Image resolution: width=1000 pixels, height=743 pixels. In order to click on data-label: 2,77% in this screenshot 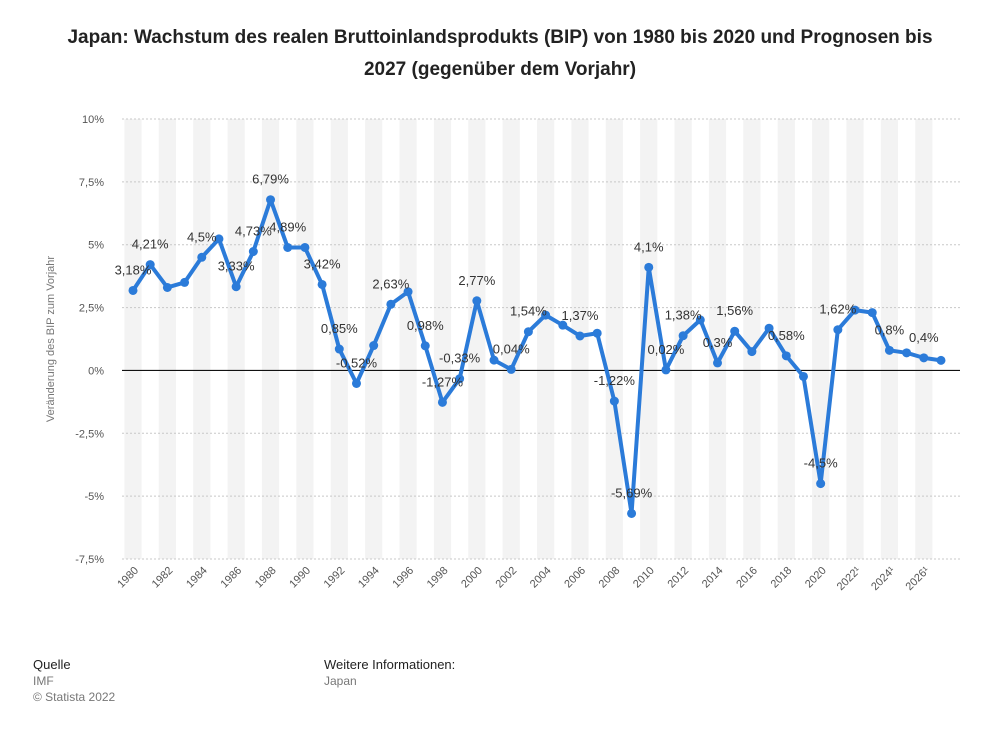, I will do `click(476, 280)`.